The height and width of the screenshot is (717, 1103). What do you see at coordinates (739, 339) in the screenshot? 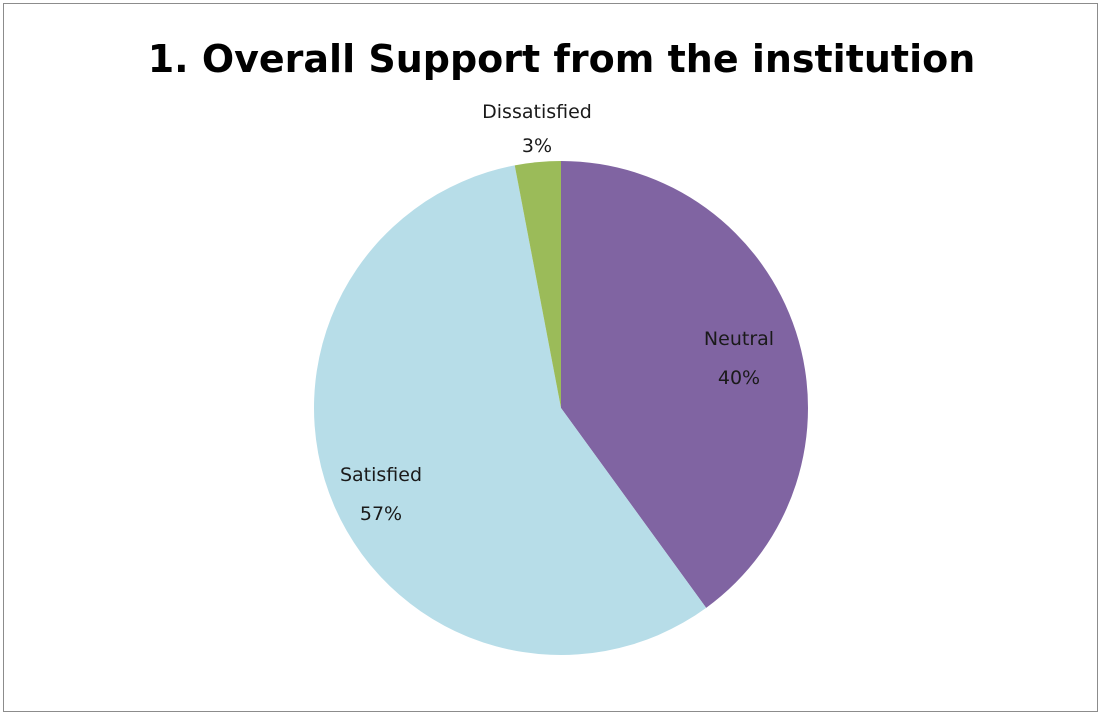
I see `slice-label-neutral: Neutral` at bounding box center [739, 339].